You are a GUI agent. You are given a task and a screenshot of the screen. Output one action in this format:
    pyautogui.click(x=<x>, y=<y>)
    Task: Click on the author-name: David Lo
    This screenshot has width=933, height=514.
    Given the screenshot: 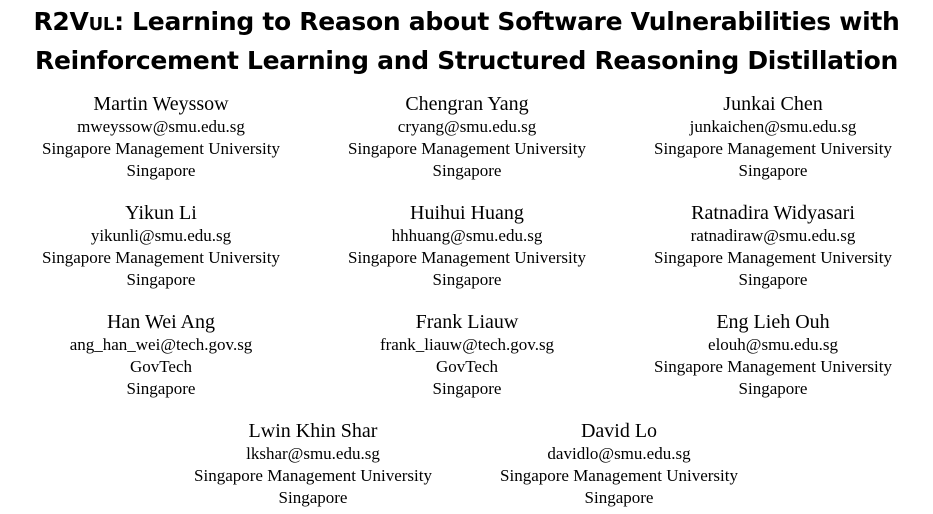 What is the action you would take?
    pyautogui.click(x=619, y=431)
    